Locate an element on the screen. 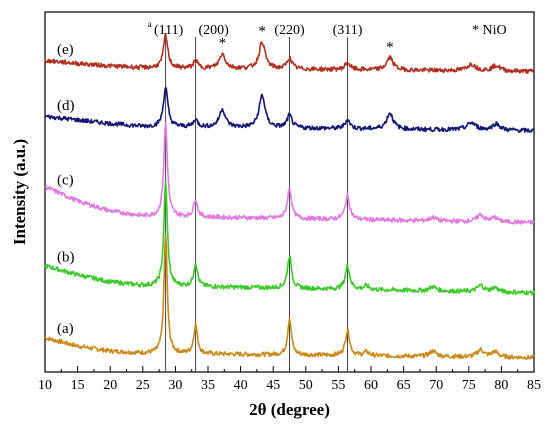  series-label: (a) is located at coordinates (65, 329).